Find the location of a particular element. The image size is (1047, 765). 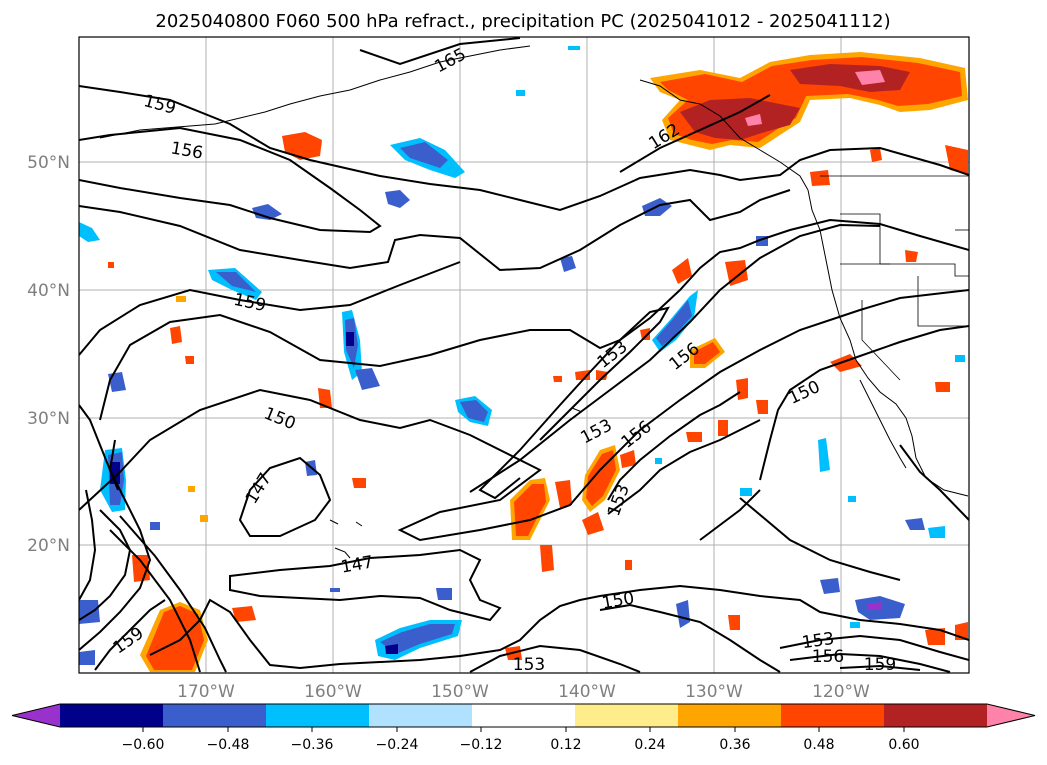

colorbar-tick-label: 0.24 is located at coordinates (649, 745).